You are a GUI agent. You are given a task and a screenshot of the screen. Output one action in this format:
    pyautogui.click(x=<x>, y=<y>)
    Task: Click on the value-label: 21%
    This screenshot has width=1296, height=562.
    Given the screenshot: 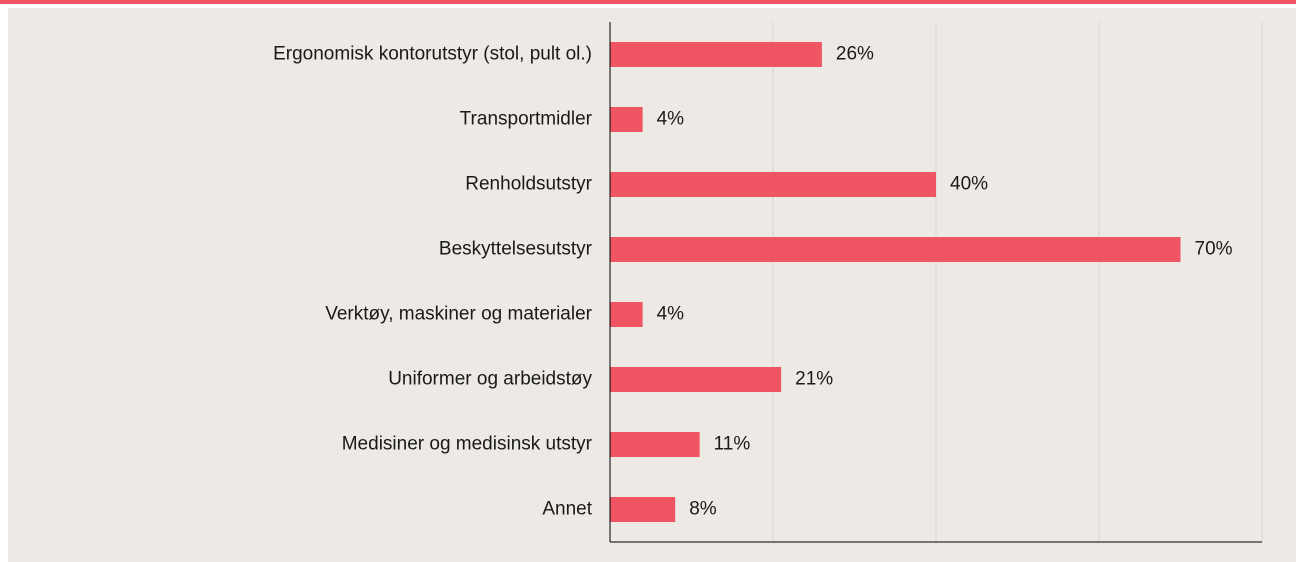 What is the action you would take?
    pyautogui.click(x=814, y=379)
    